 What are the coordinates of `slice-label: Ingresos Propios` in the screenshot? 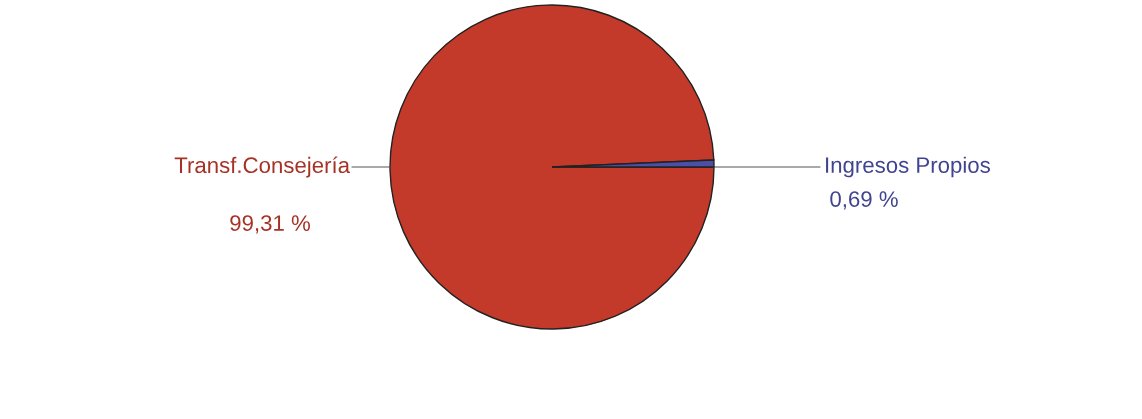 It's located at (908, 167).